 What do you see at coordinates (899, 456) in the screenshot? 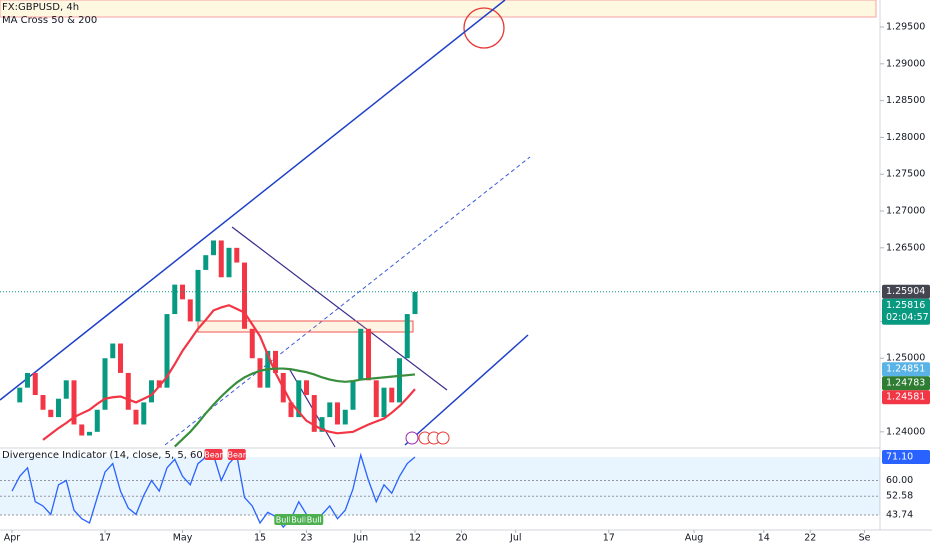
I see `indicator-tag-label: 71.10` at bounding box center [899, 456].